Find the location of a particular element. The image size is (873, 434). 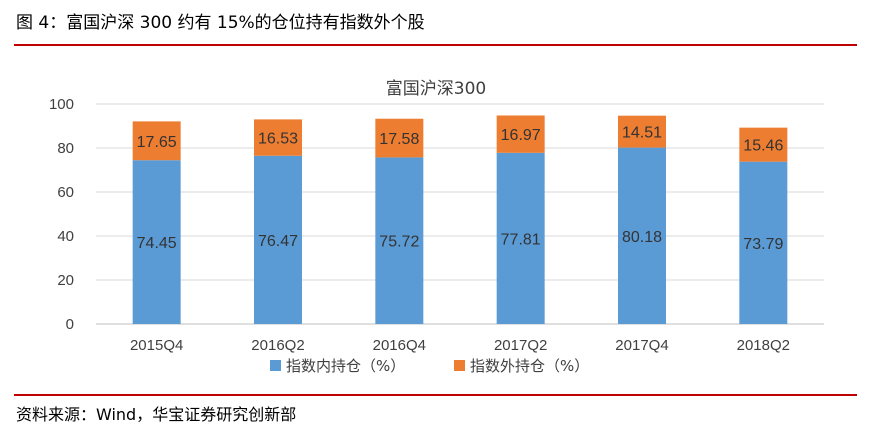

y-tick-label: 80 is located at coordinates (65, 148).